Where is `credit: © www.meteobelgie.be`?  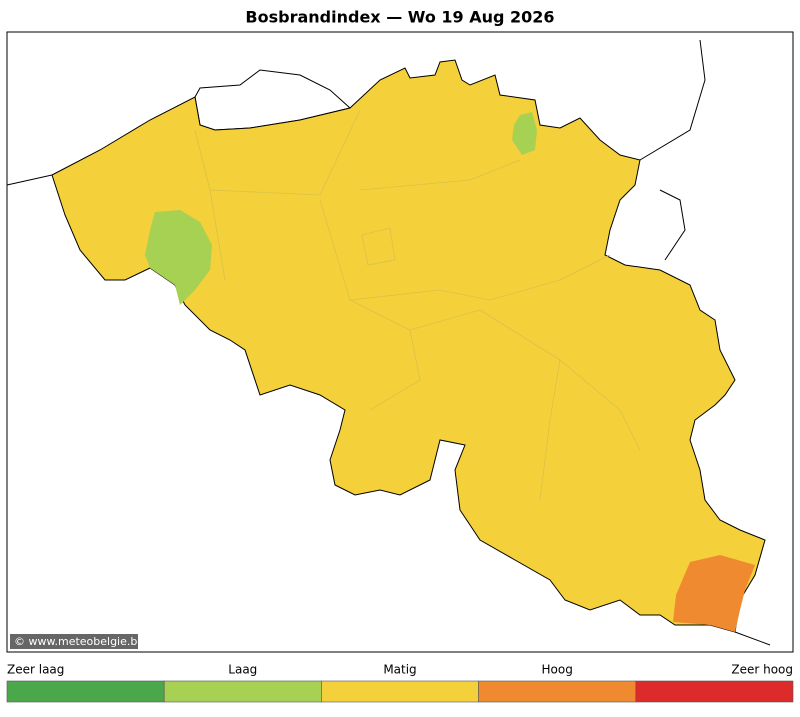 credit: © www.meteobelgie.be is located at coordinates (79, 641).